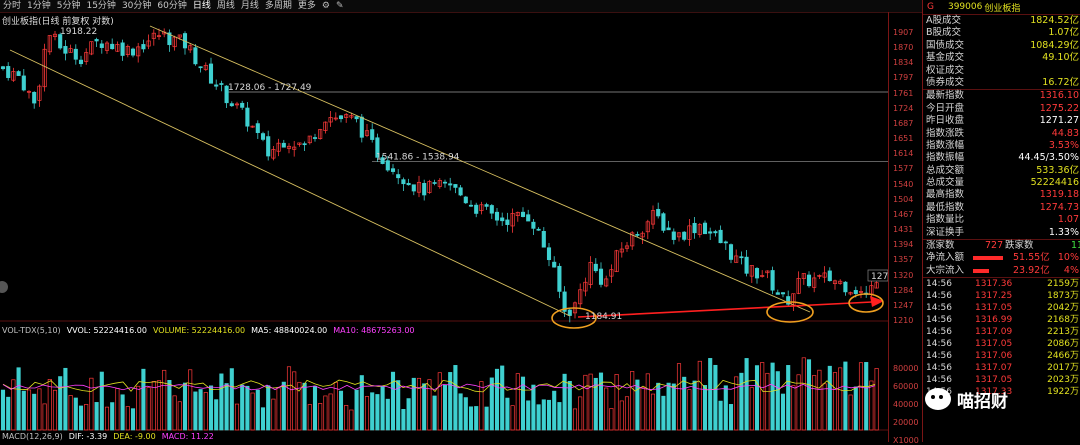  I want to click on quote-value: 1.33%, so click(1063, 232).